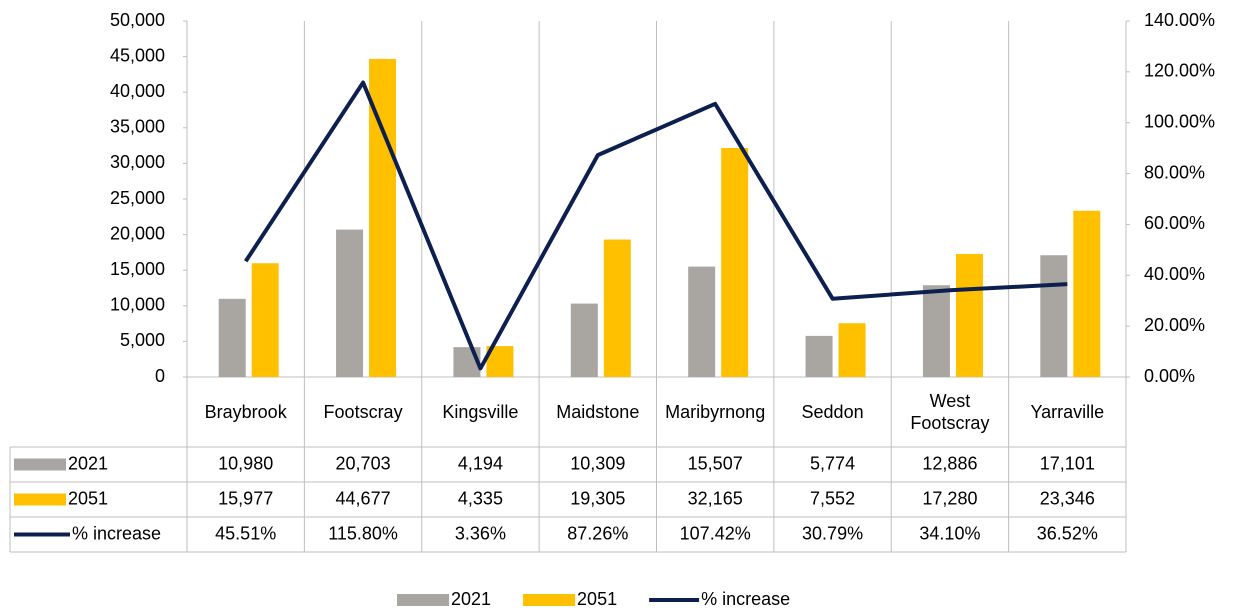 The height and width of the screenshot is (611, 1242). Describe the element at coordinates (480, 498) in the screenshot. I see `table-cell: 4,335` at that location.